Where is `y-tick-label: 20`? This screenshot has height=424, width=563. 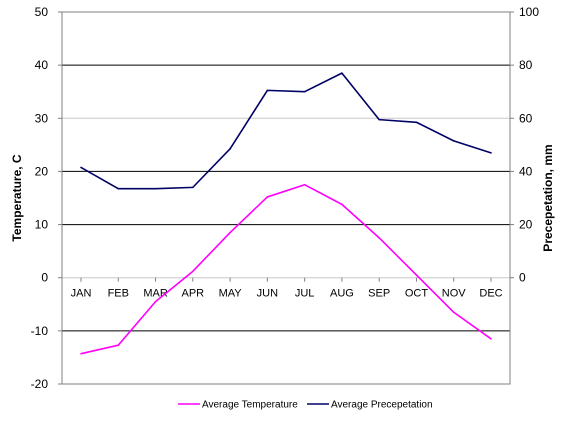 y-tick-label: 20 is located at coordinates (42, 171).